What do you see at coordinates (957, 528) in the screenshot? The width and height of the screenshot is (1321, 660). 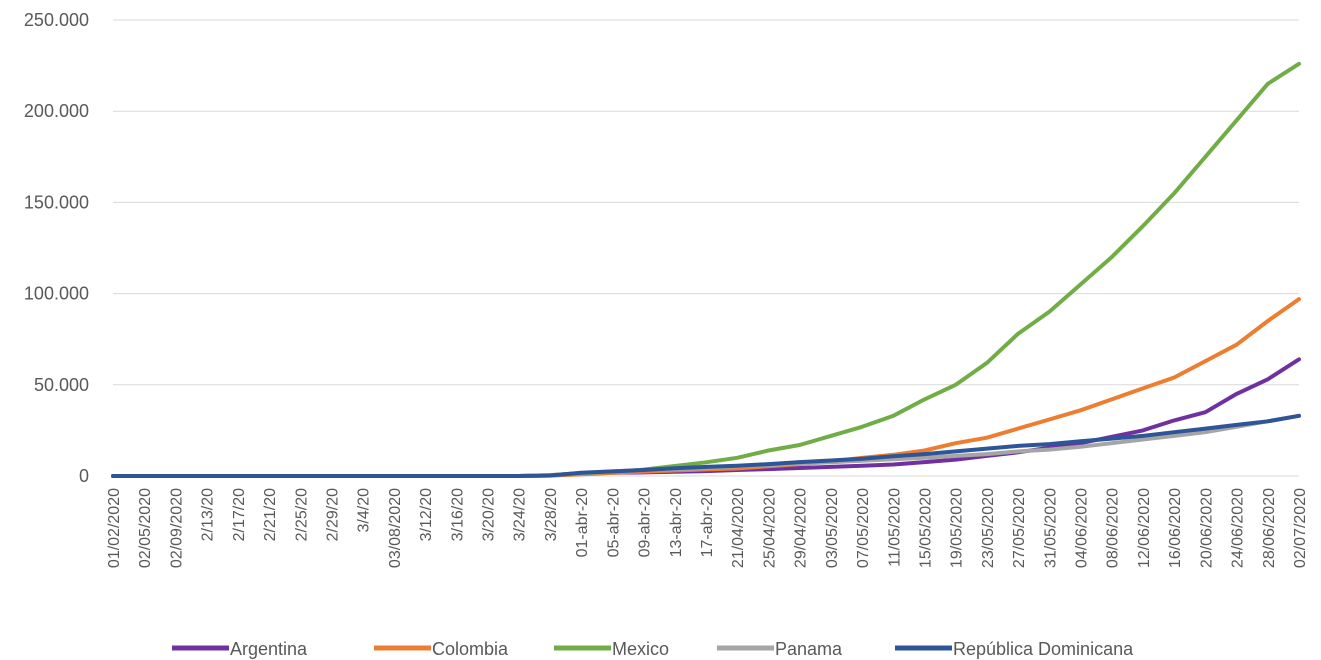 I see `x-tick-label: 19/05/2020` at bounding box center [957, 528].